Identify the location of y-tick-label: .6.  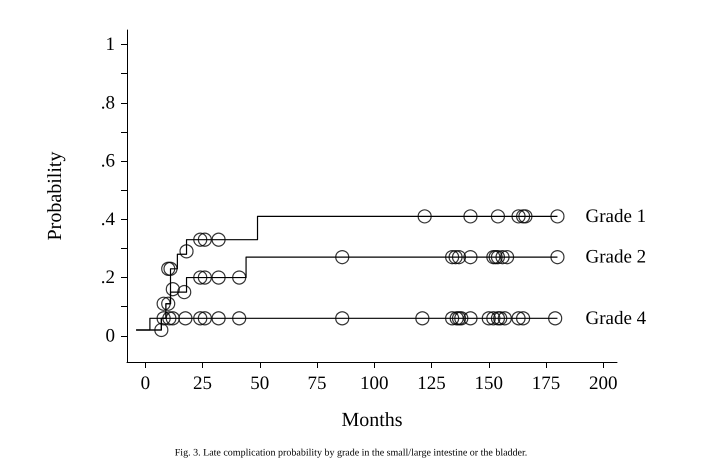
(107, 161).